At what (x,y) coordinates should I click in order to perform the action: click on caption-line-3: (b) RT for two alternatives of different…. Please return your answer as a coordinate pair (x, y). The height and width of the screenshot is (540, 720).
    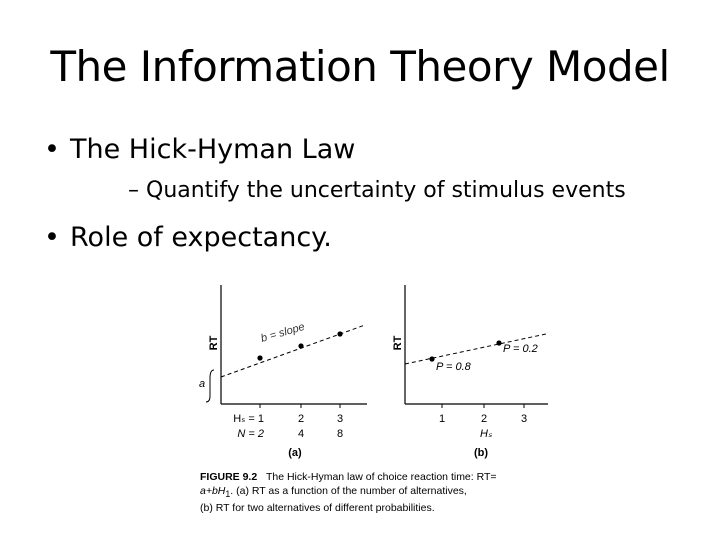
    Looking at the image, I should click on (370, 508).